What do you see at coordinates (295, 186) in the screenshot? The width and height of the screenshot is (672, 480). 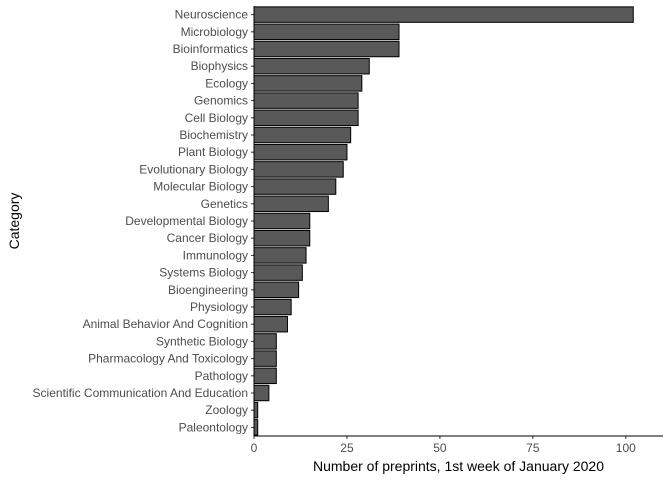 I see `bar-molecular-biology` at bounding box center [295, 186].